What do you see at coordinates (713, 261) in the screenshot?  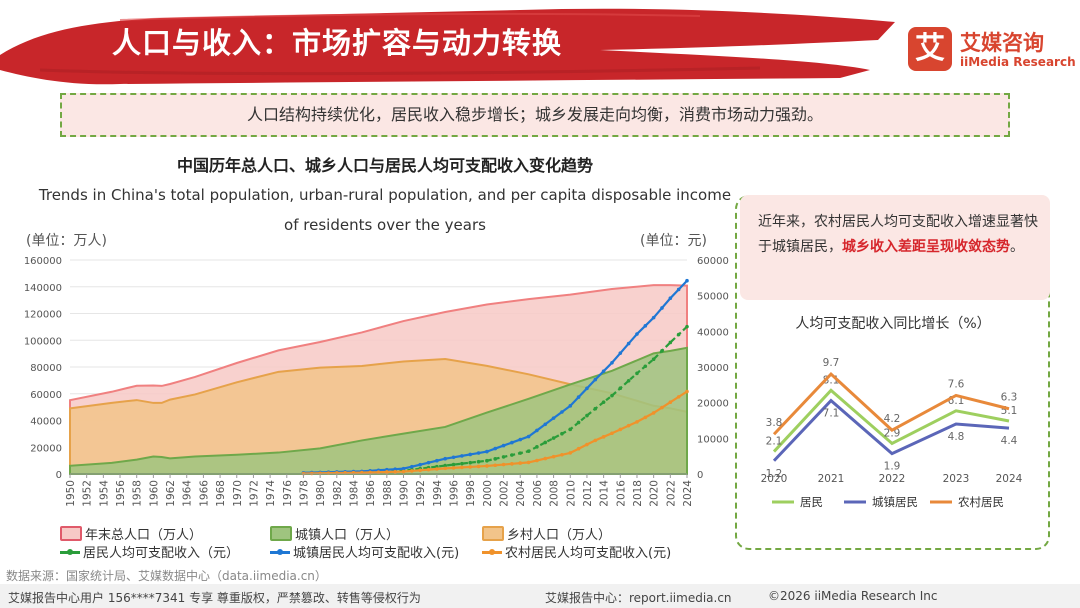 I see `y-tick-right: 60000` at bounding box center [713, 261].